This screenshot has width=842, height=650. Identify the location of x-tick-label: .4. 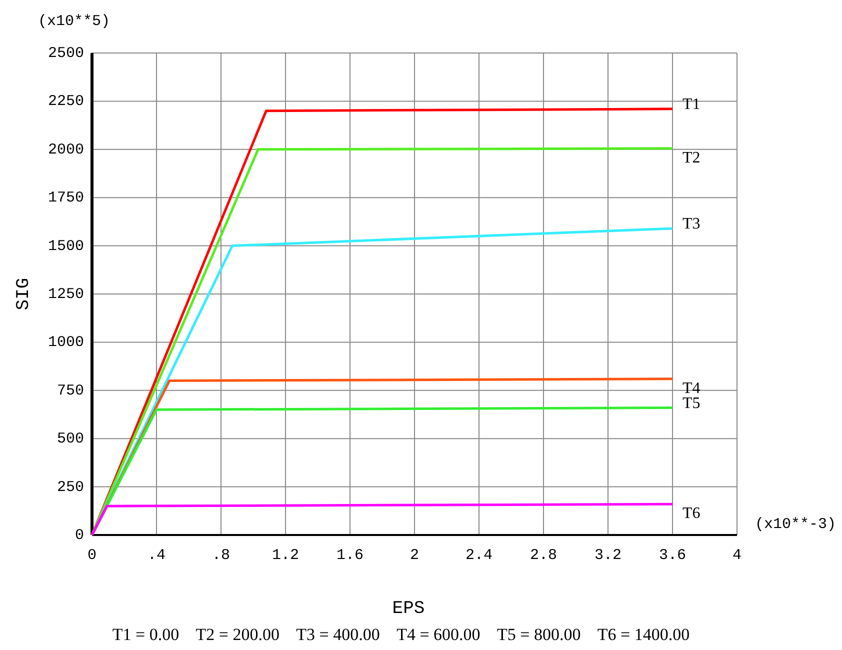
(156, 555).